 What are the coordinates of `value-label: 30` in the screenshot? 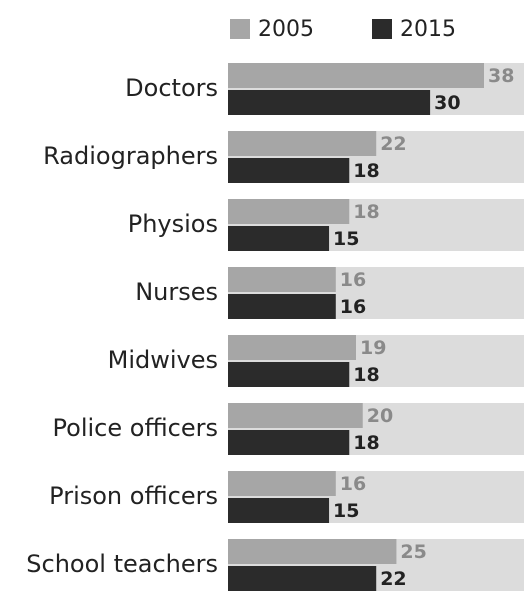 It's located at (447, 103).